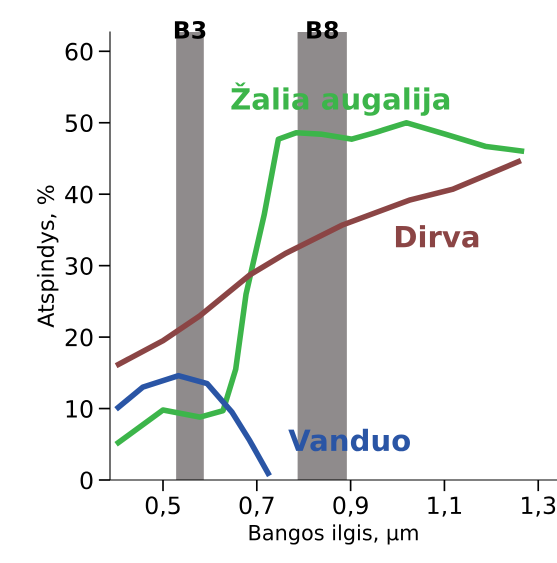  Describe the element at coordinates (79, 123) in the screenshot. I see `y-tick-label: 50` at that location.